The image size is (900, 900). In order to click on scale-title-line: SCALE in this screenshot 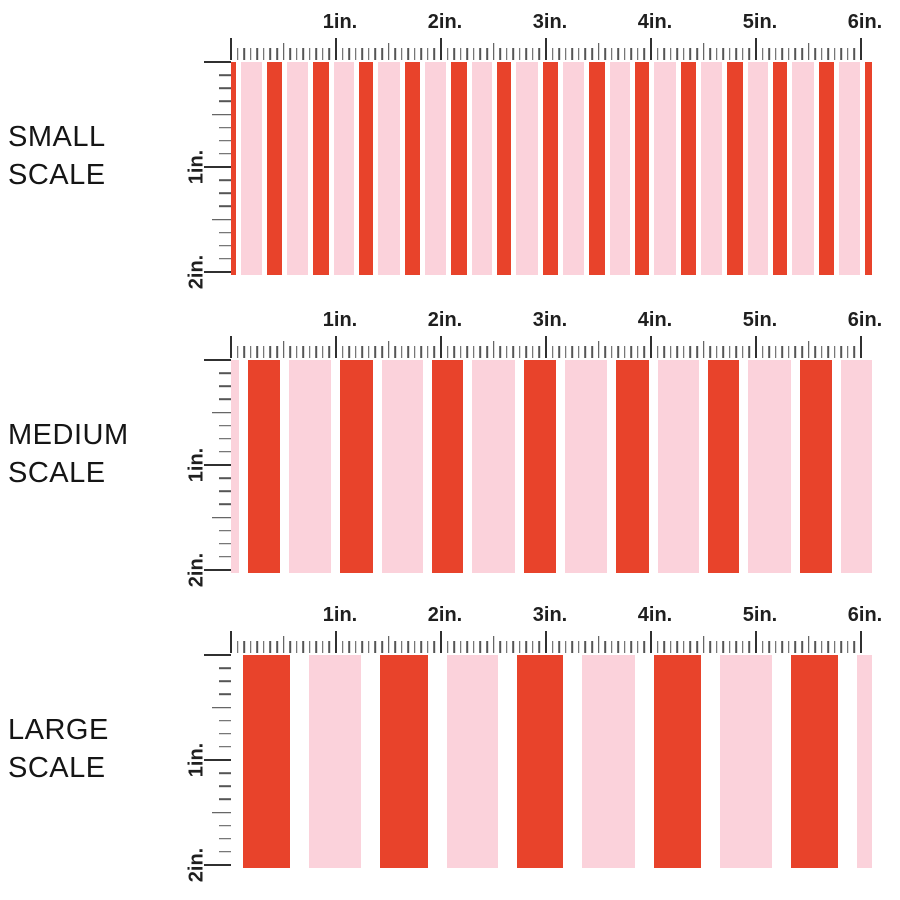, I will do `click(57, 768)`.